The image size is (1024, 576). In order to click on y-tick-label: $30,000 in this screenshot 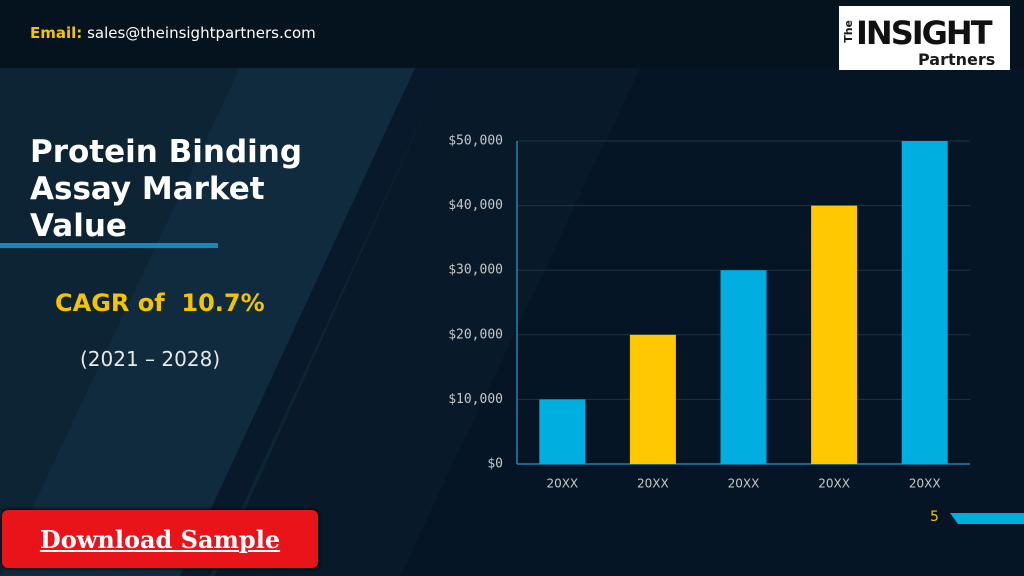, I will do `click(475, 270)`.